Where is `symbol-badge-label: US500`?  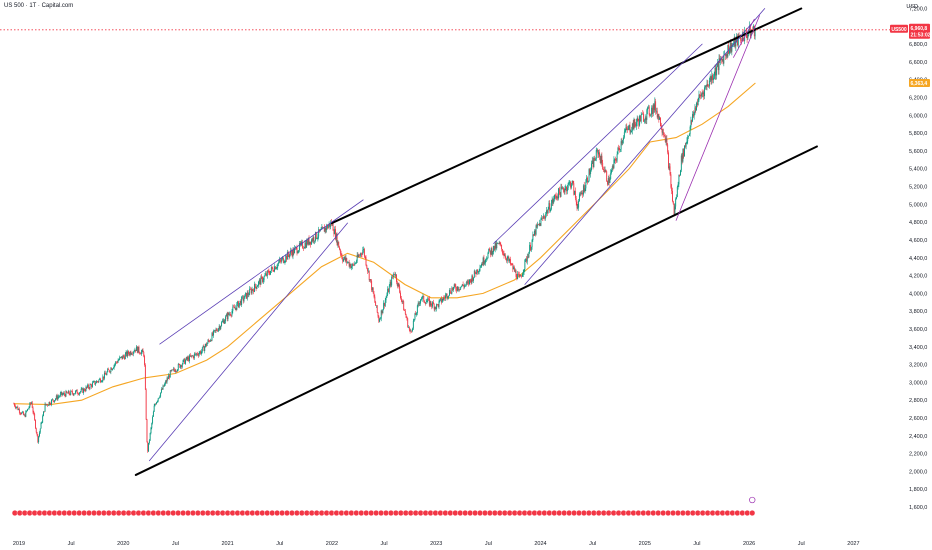
symbol-badge-label: US500 is located at coordinates (899, 30).